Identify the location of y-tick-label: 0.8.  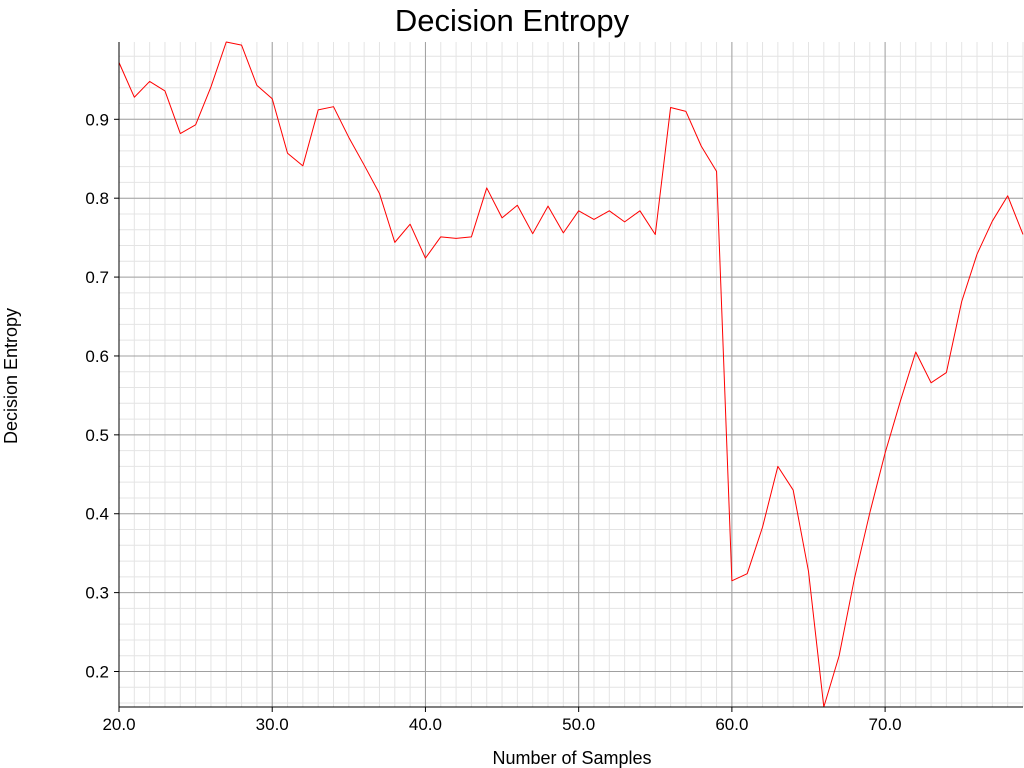
(97, 198).